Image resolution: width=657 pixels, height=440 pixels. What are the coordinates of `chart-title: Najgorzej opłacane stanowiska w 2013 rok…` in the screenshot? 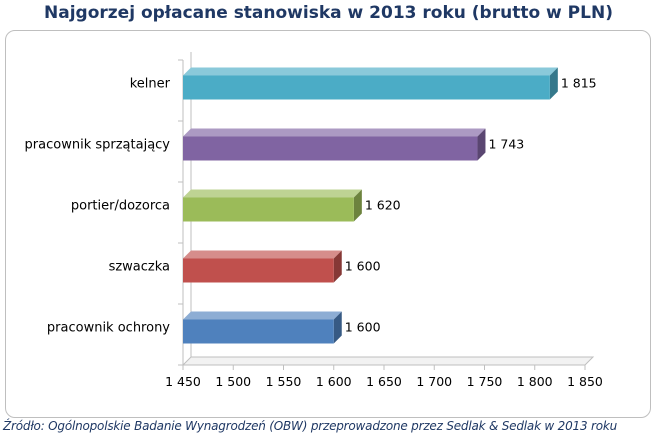 It's located at (328, 13).